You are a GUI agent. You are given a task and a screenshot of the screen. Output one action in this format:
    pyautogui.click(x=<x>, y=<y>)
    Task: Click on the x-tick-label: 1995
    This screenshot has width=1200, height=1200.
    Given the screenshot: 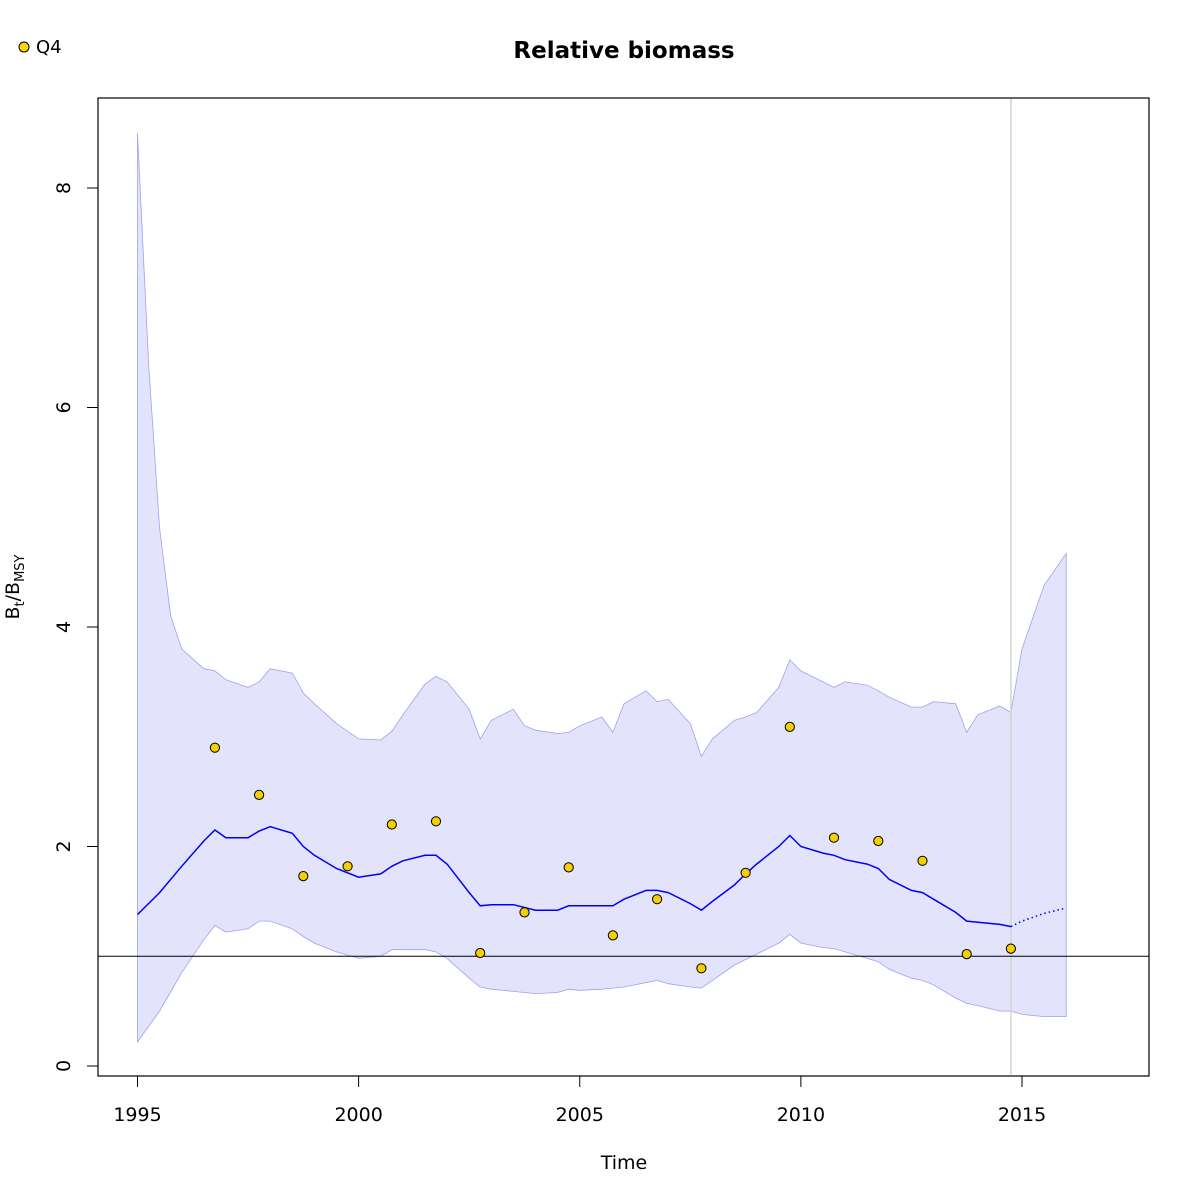 What is the action you would take?
    pyautogui.click(x=137, y=1115)
    